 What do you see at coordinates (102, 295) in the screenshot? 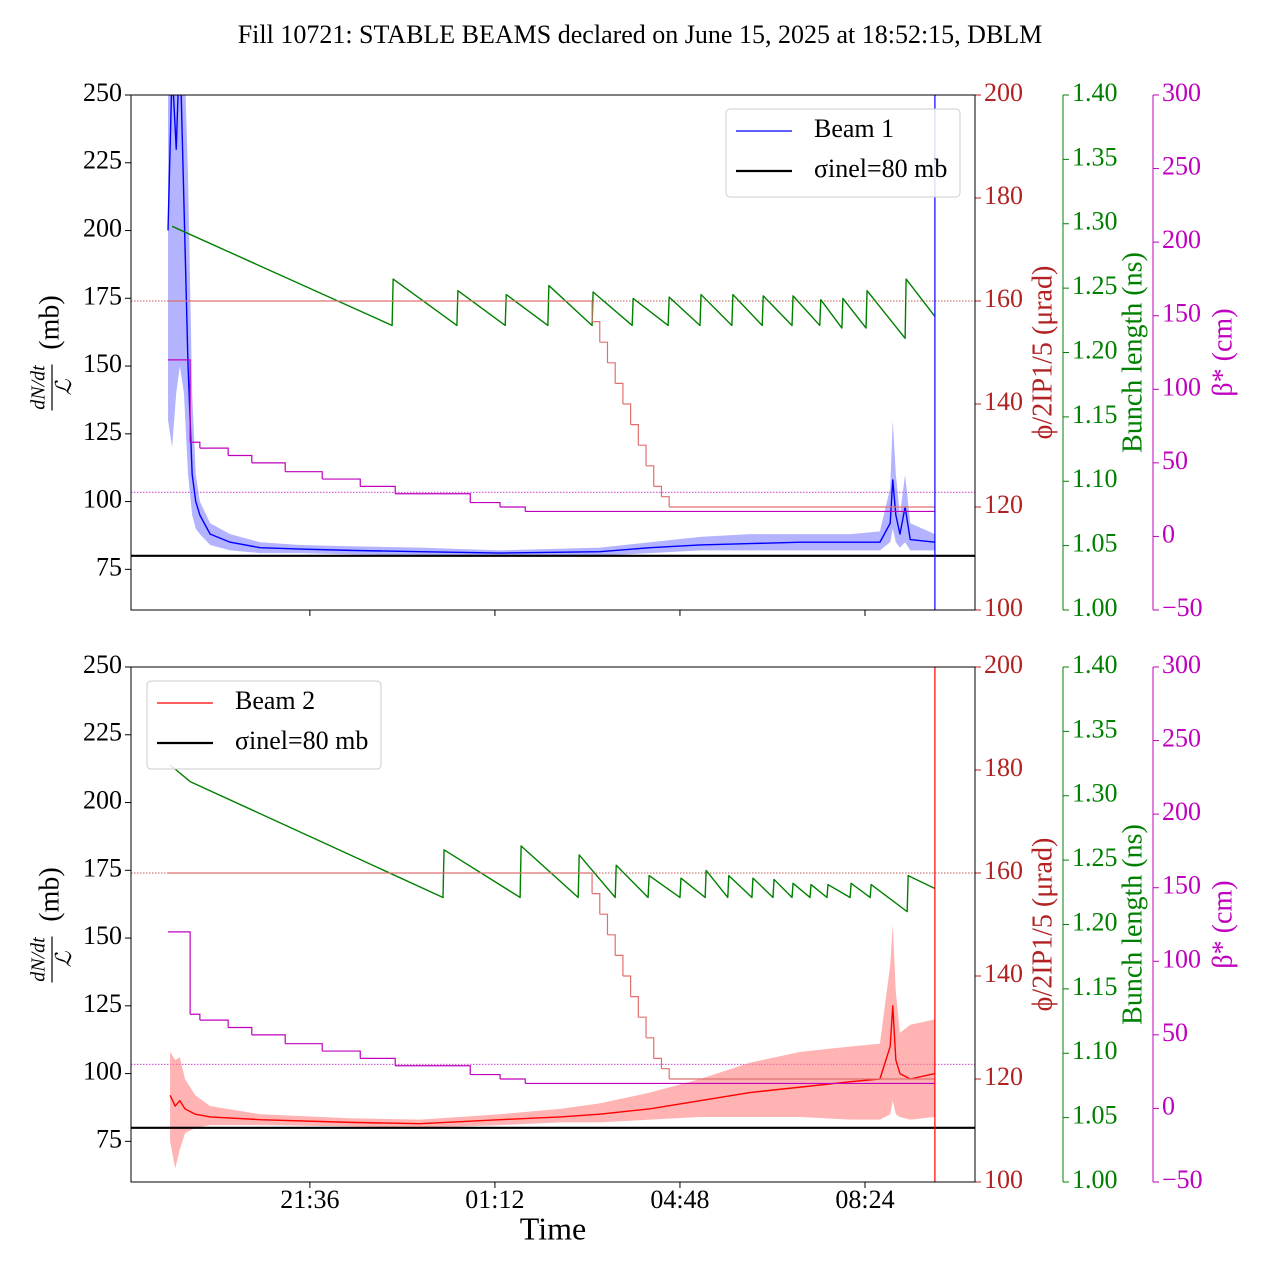
I see `y-tick-label: 175` at bounding box center [102, 295].